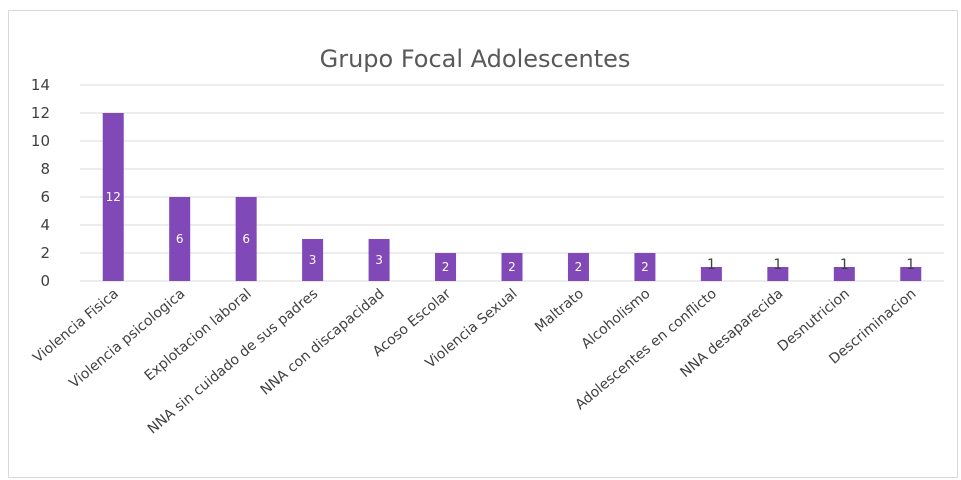 The image size is (961, 480). What do you see at coordinates (40, 183) in the screenshot?
I see `y-axis-ticks: 0 2 4 6 8 10 12 14` at bounding box center [40, 183].